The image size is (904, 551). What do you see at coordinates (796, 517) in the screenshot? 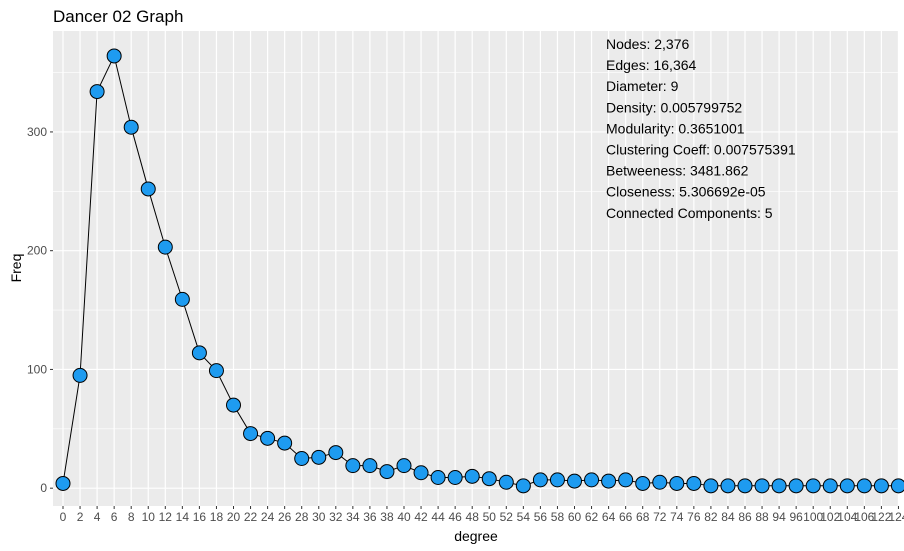
I see `x-tick-label: 96` at bounding box center [796, 517].